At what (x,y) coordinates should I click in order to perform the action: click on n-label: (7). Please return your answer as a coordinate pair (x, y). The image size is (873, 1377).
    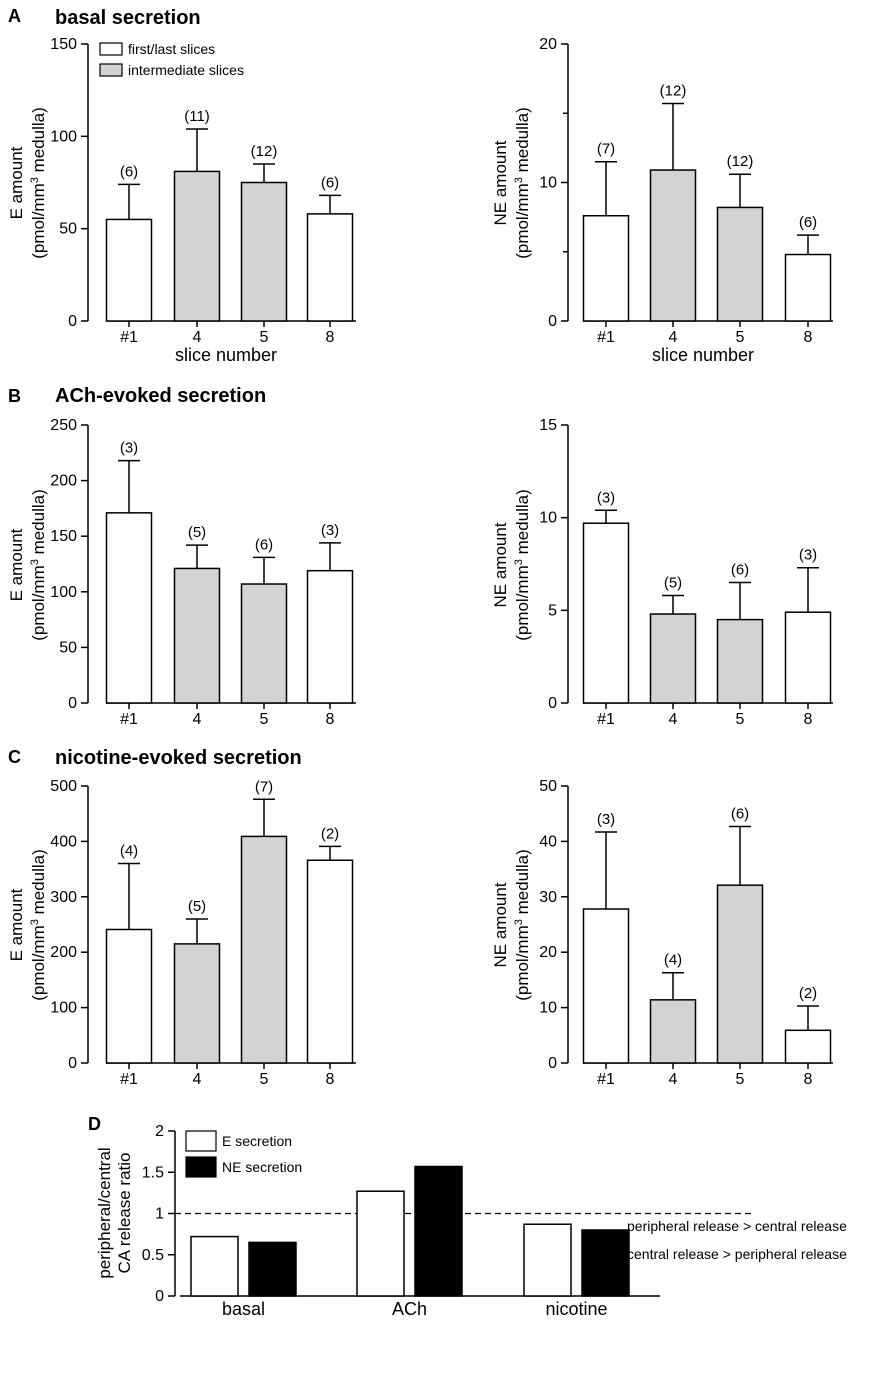
    Looking at the image, I should click on (264, 786).